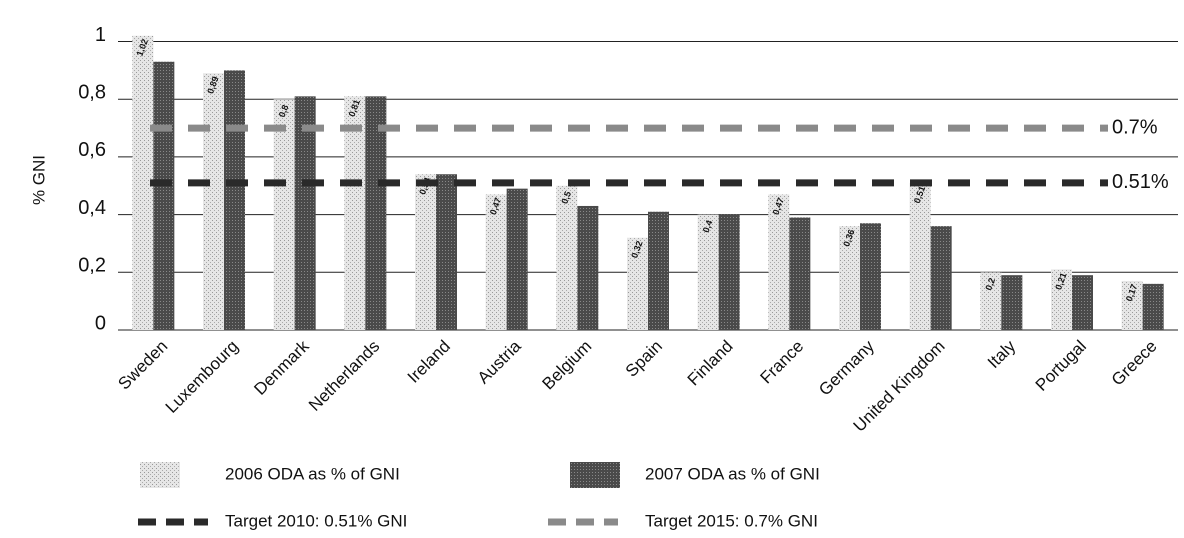 The image size is (1184, 538). I want to click on x-tick-label: Greece, so click(1134, 363).